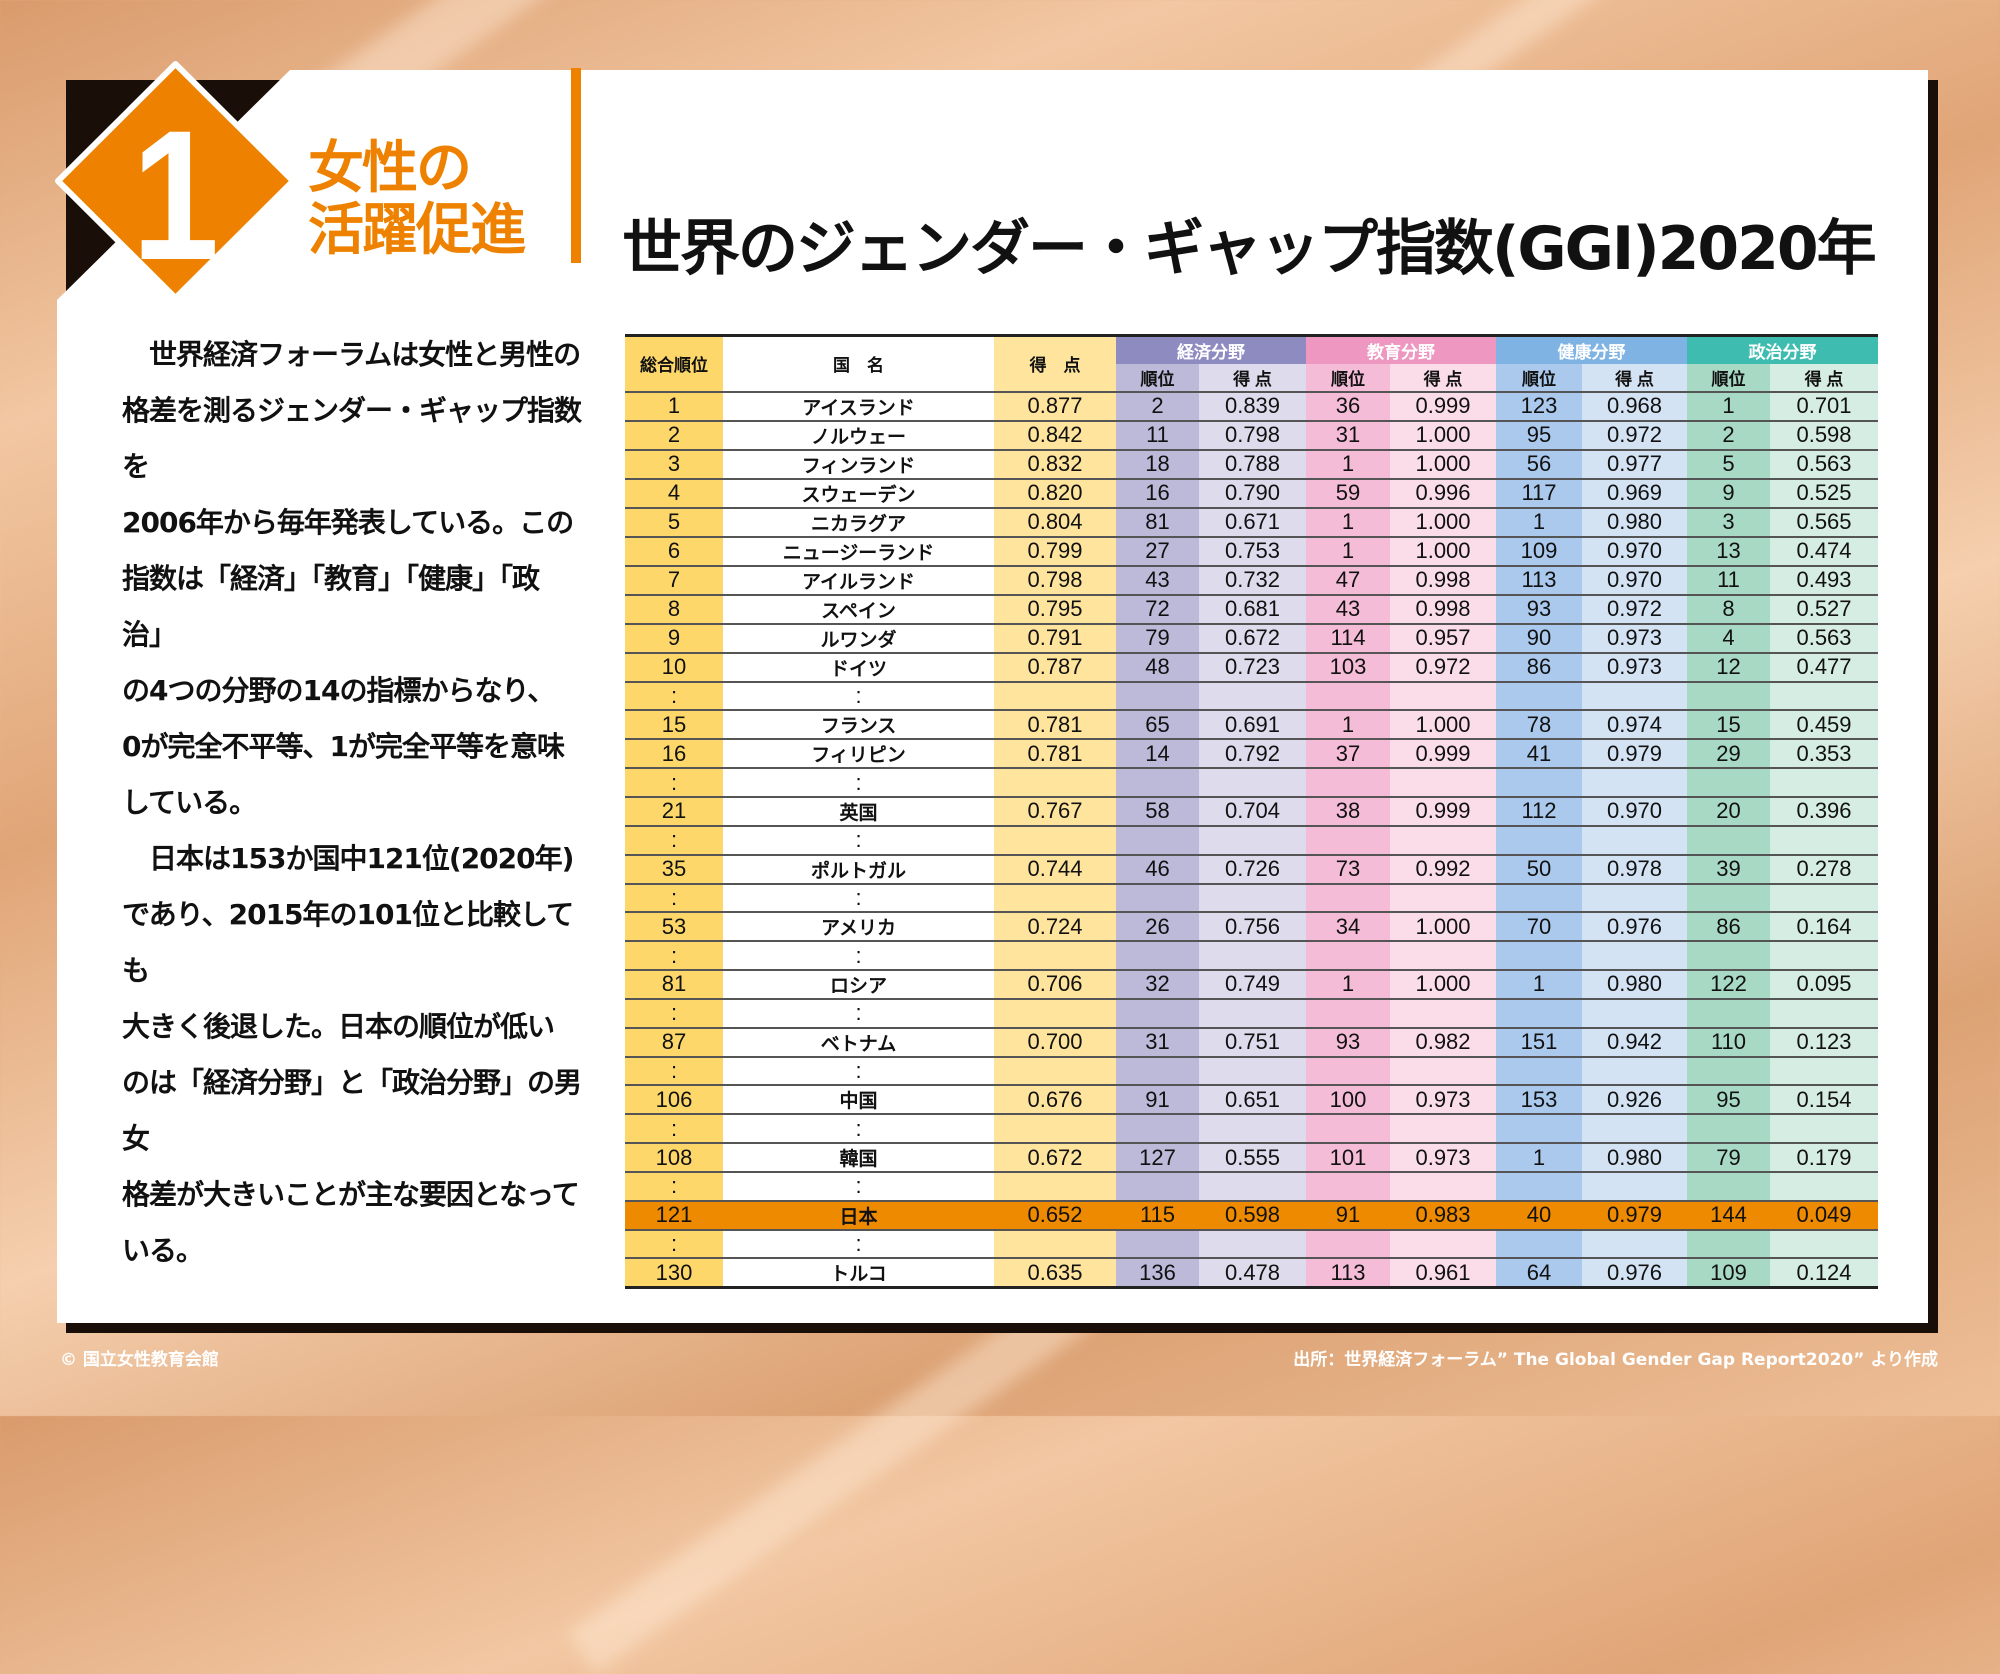  Describe the element at coordinates (1157, 1042) in the screenshot. I see `cell-economy-rank: 31` at that location.